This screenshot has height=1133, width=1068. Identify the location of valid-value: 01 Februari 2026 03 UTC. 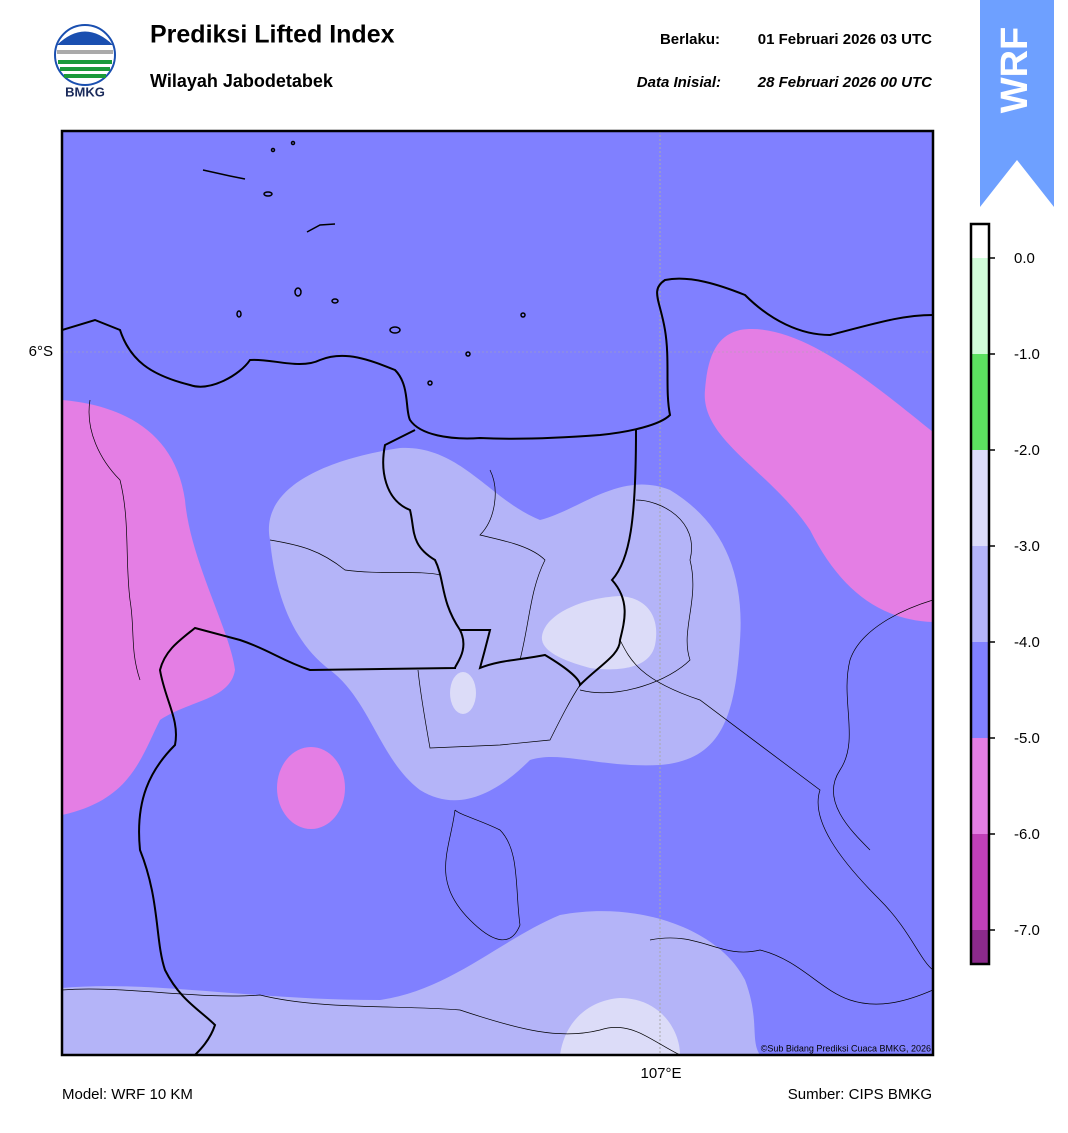
(845, 39).